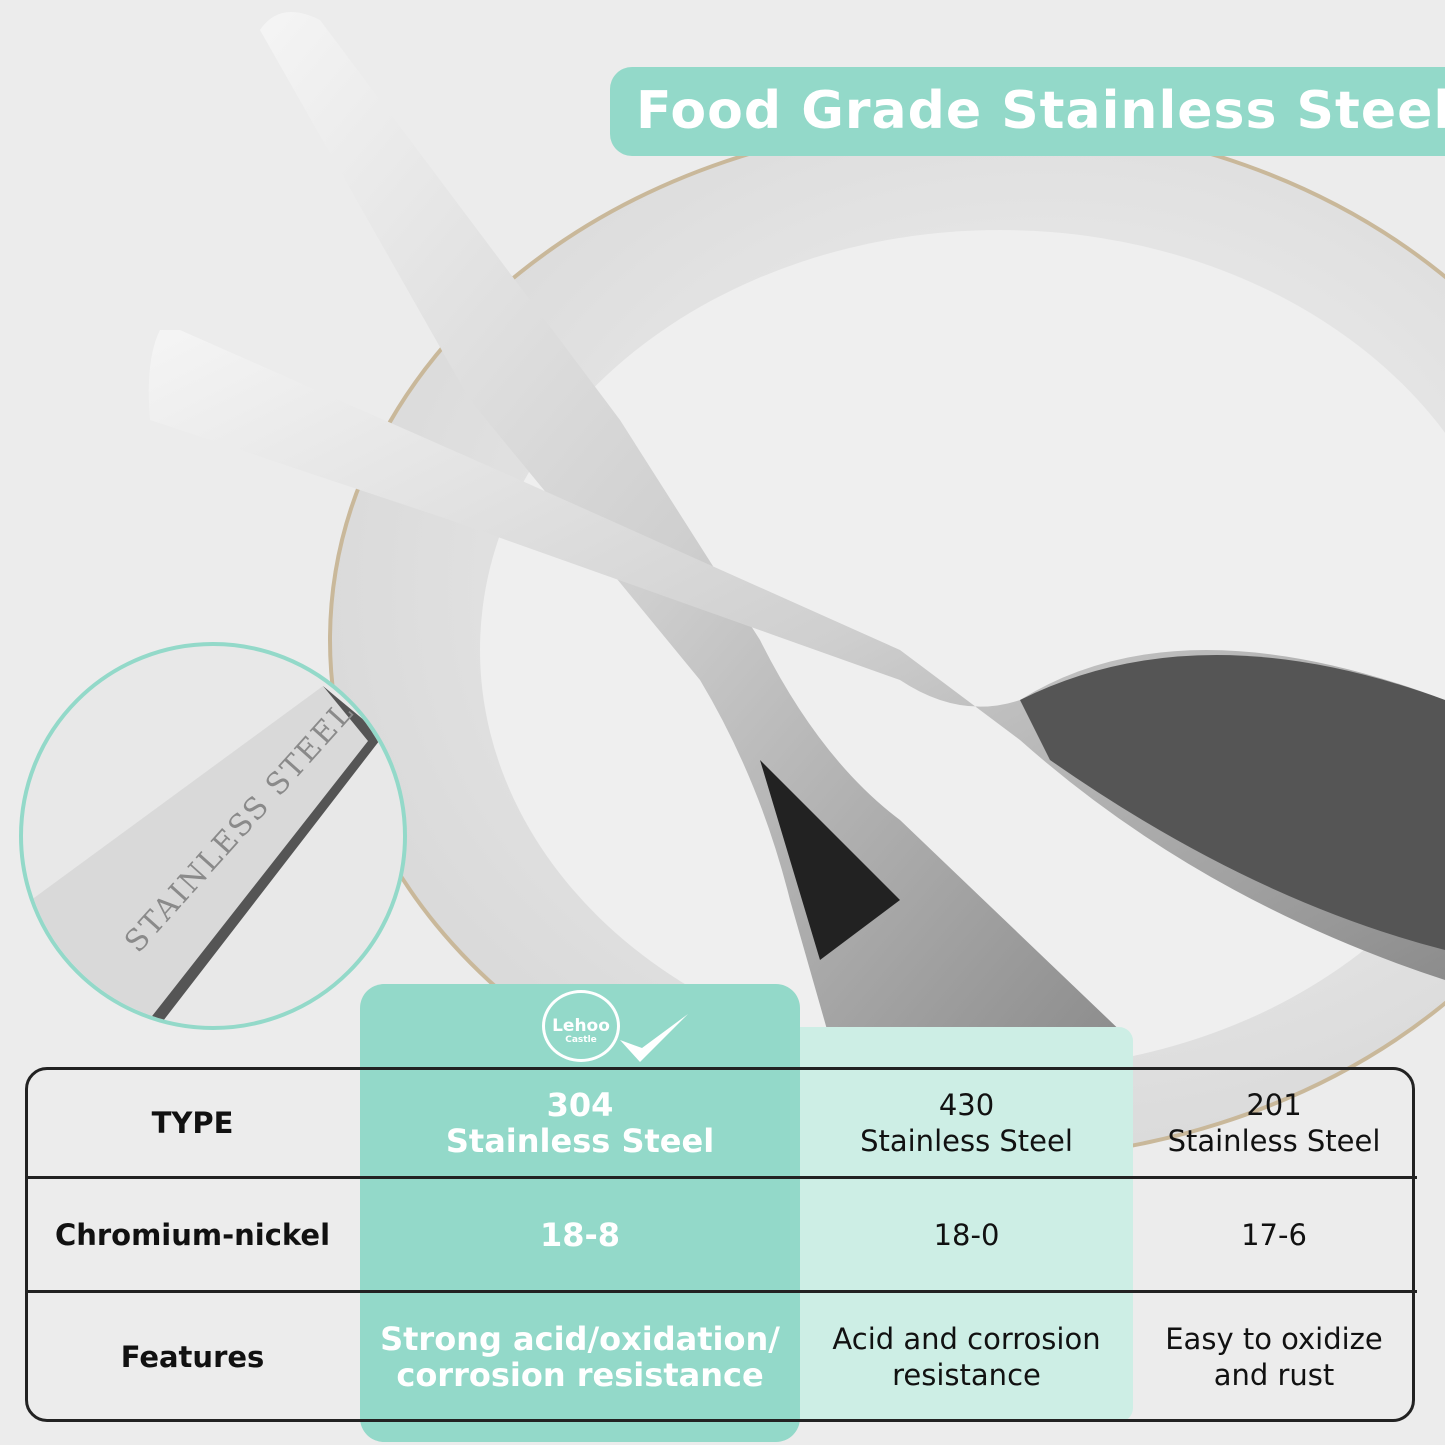  What do you see at coordinates (213, 836) in the screenshot?
I see `engraving-closeup: STAINLESS STEEL` at bounding box center [213, 836].